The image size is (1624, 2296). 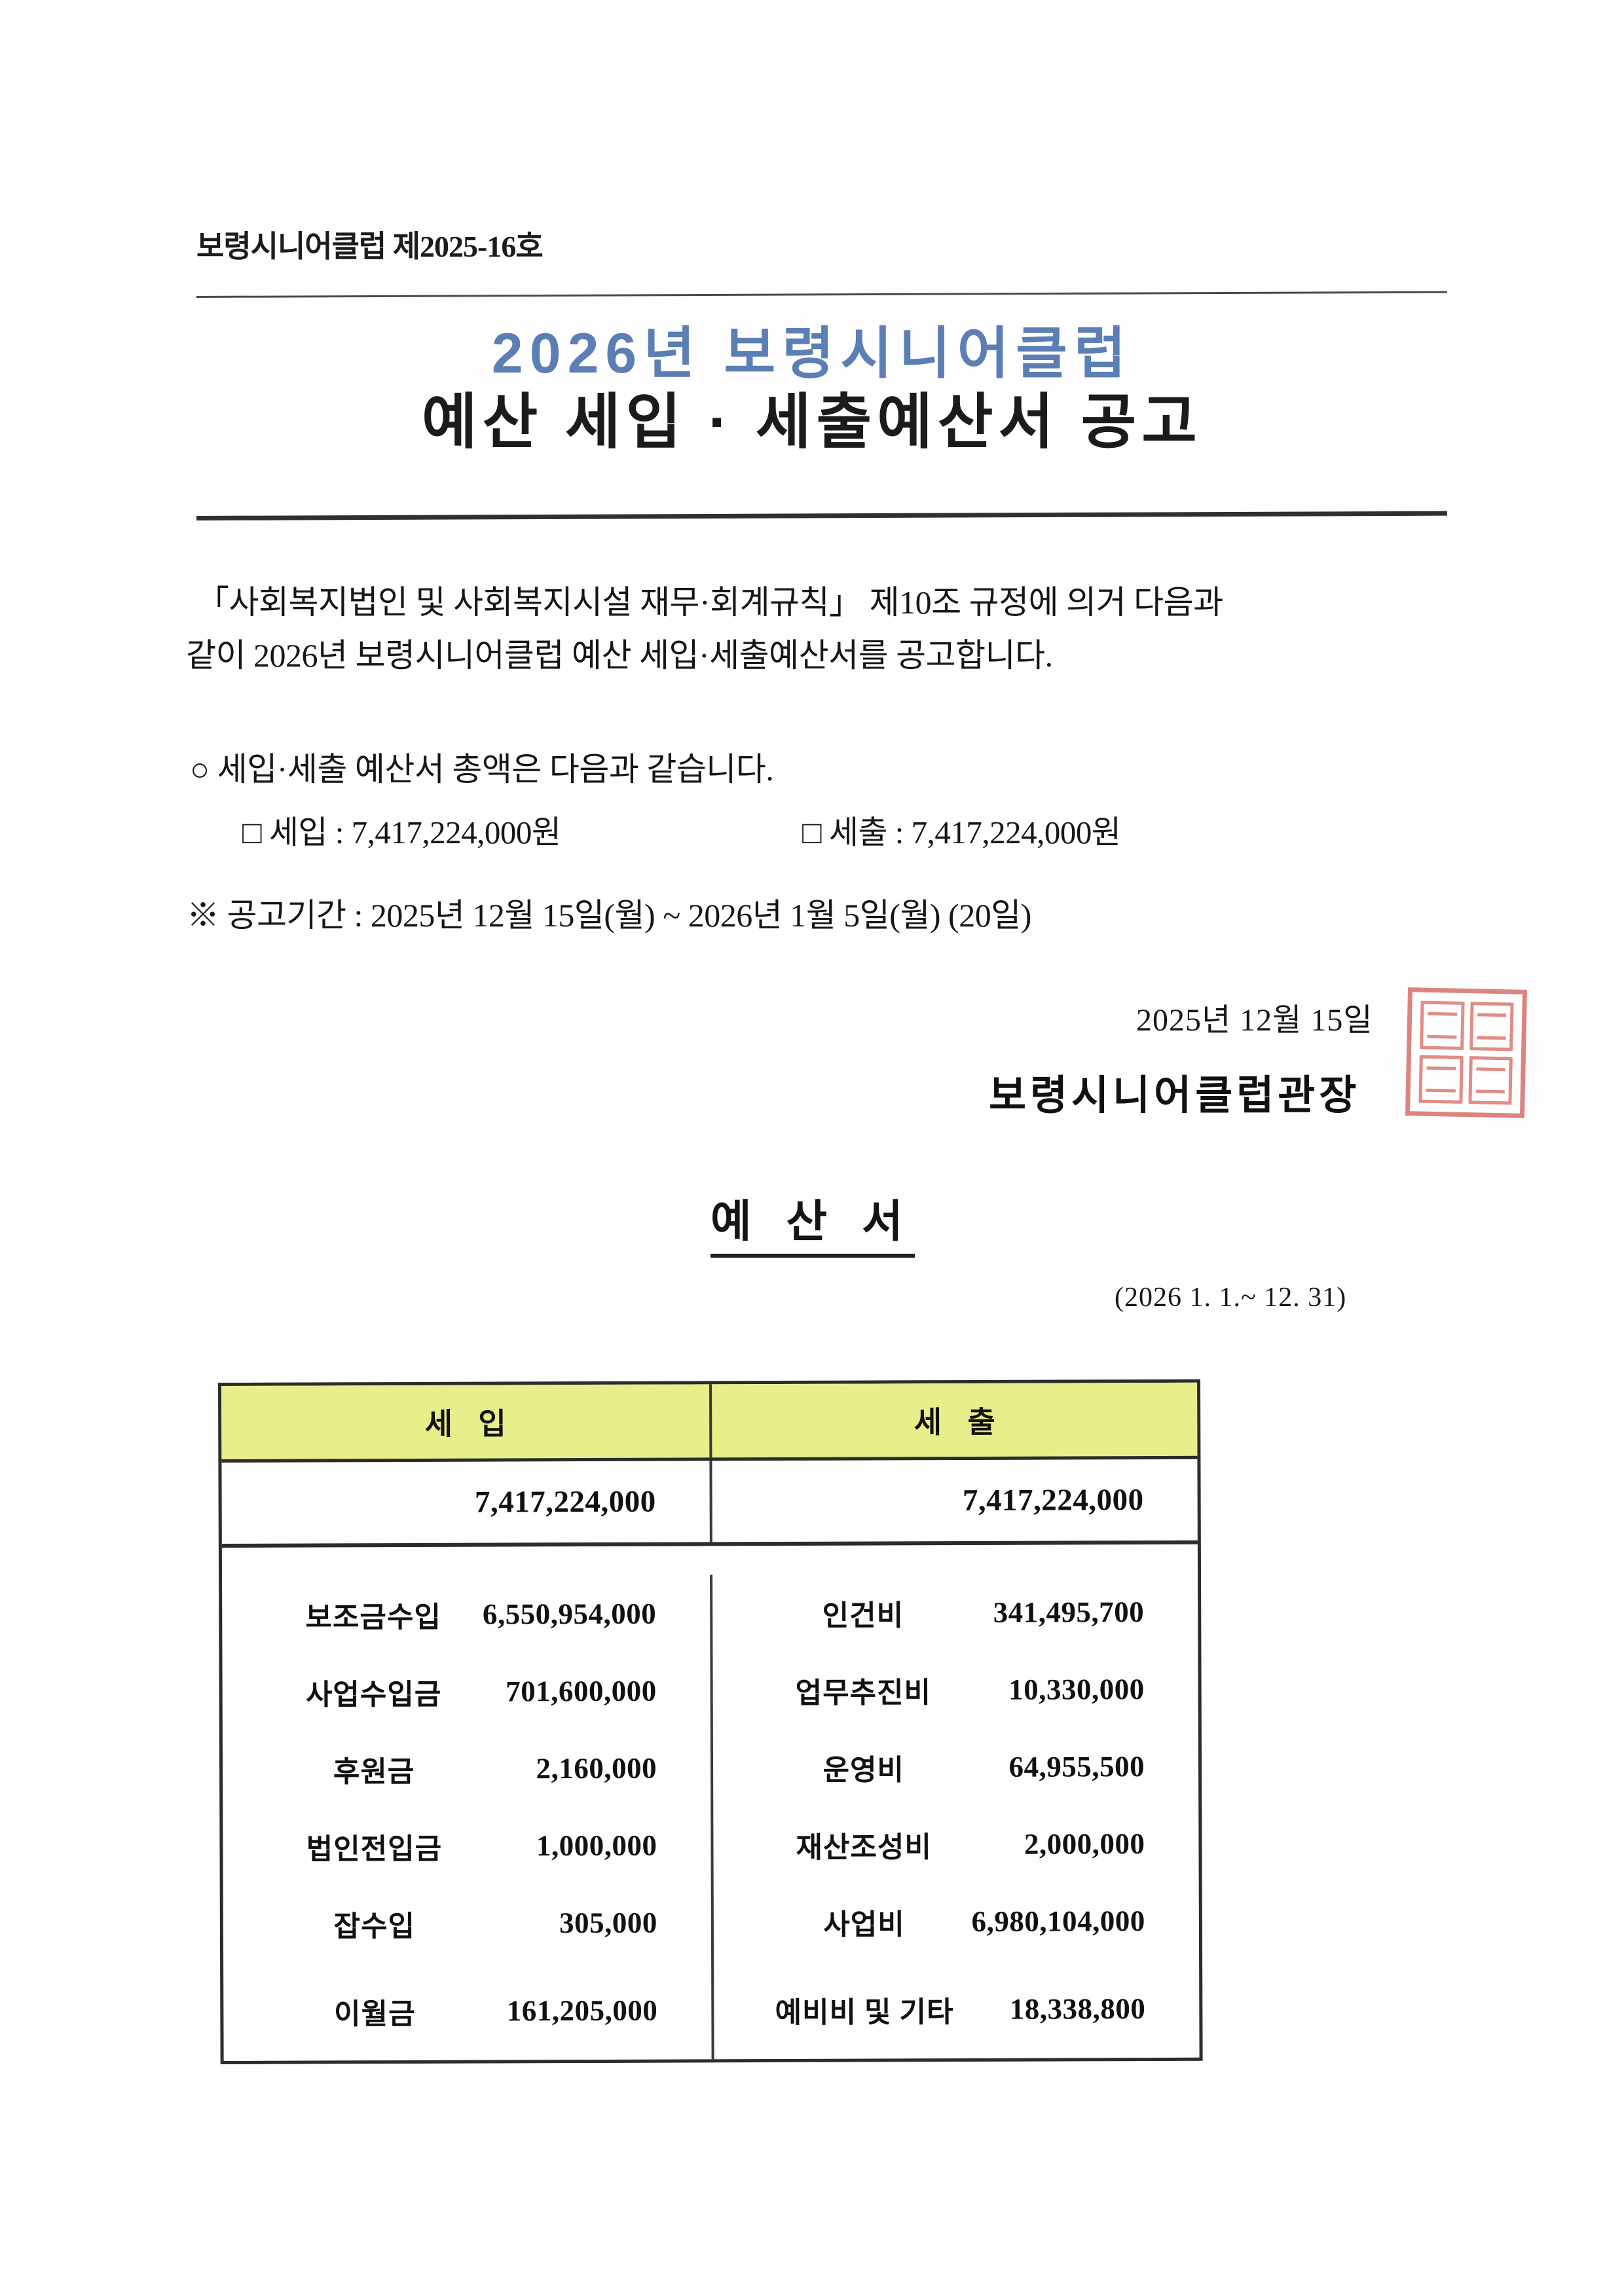 I want to click on table-cell-revenue: 이월금 161,205,000, so click(x=467, y=2011).